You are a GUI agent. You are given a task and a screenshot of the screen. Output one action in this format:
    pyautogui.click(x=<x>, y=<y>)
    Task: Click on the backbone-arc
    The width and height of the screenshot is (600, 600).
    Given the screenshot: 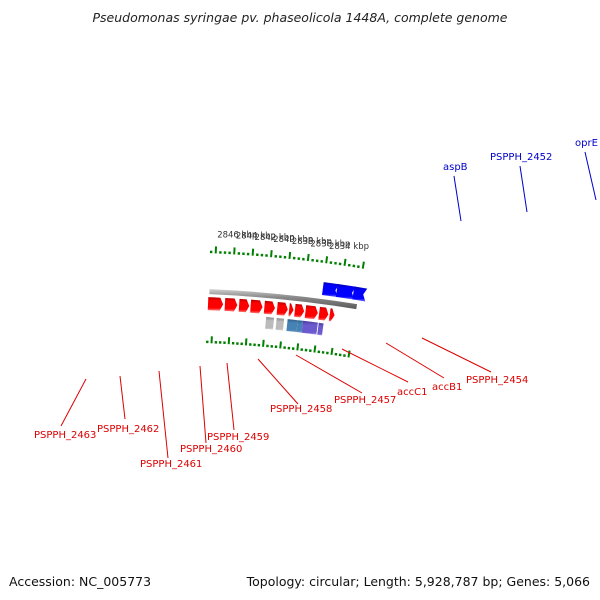 What is the action you would take?
    pyautogui.click(x=283, y=299)
    